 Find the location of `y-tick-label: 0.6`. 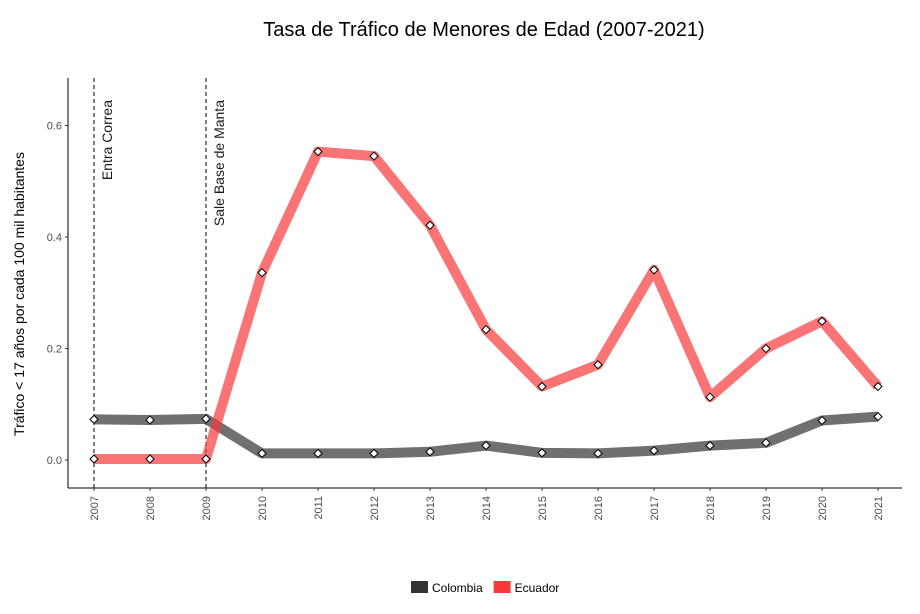

y-tick-label: 0.6 is located at coordinates (54, 126).